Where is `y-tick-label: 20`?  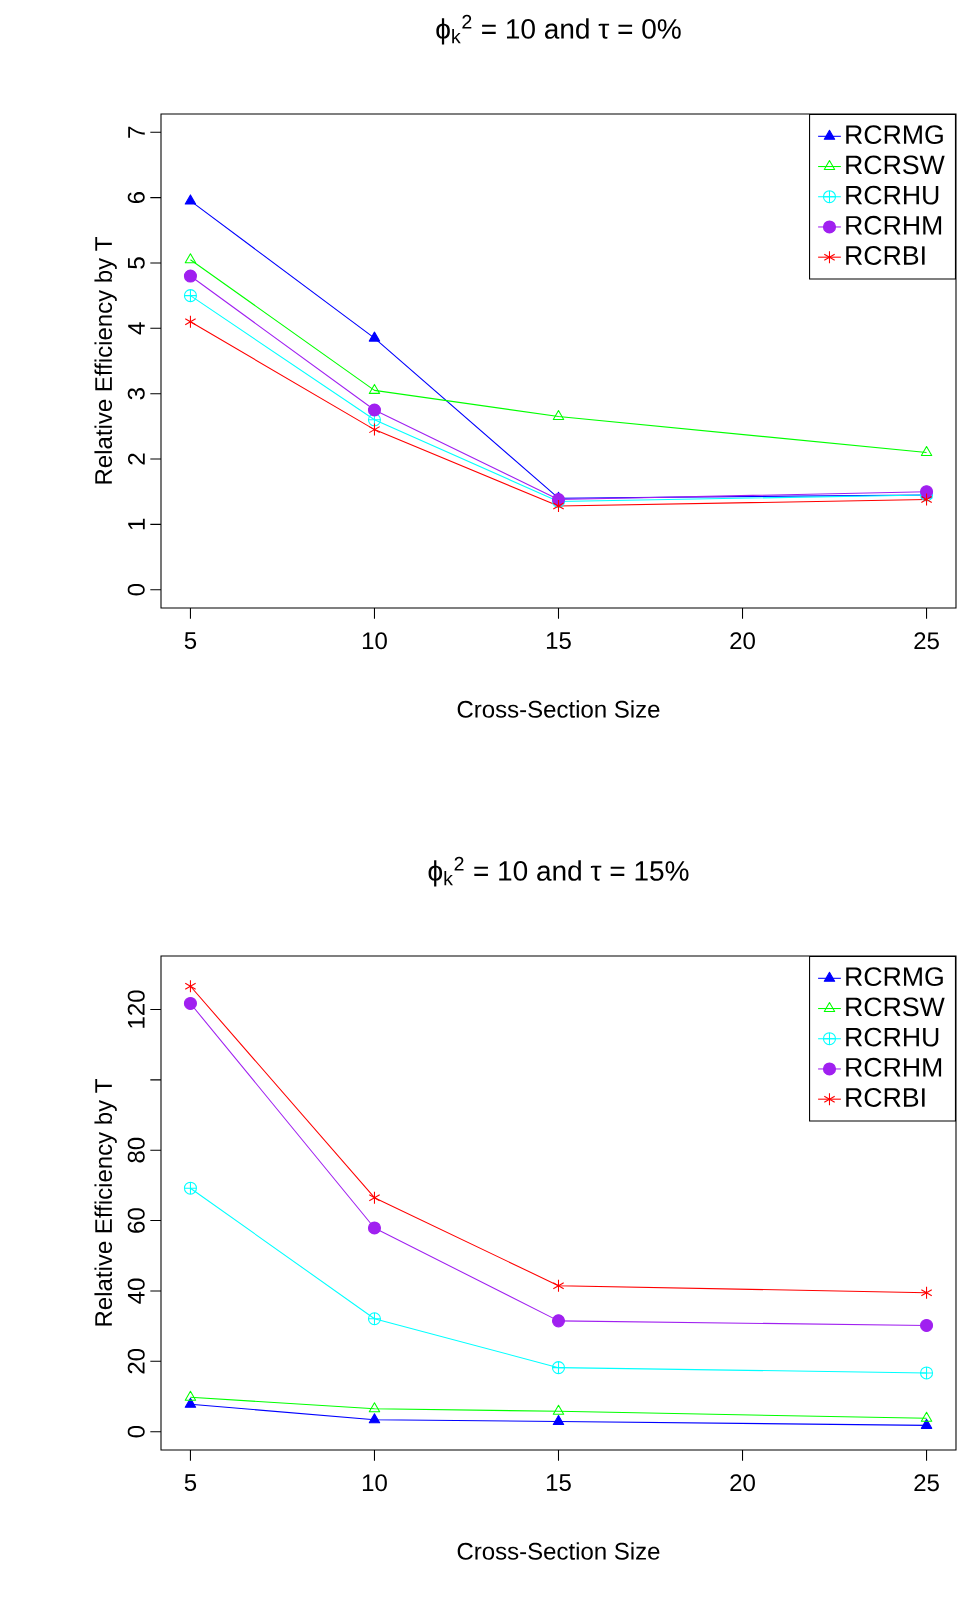 y-tick-label: 20 is located at coordinates (136, 1361).